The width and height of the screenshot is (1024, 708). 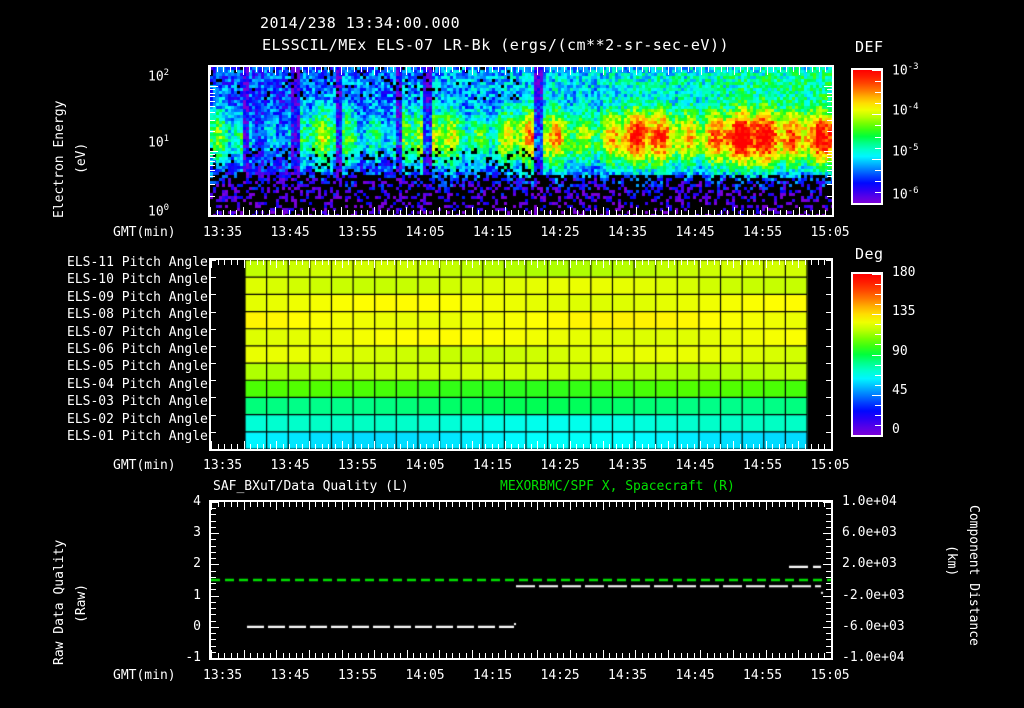 I want to click on bottom-right-ytick: -2.0e+03, so click(x=873, y=595).